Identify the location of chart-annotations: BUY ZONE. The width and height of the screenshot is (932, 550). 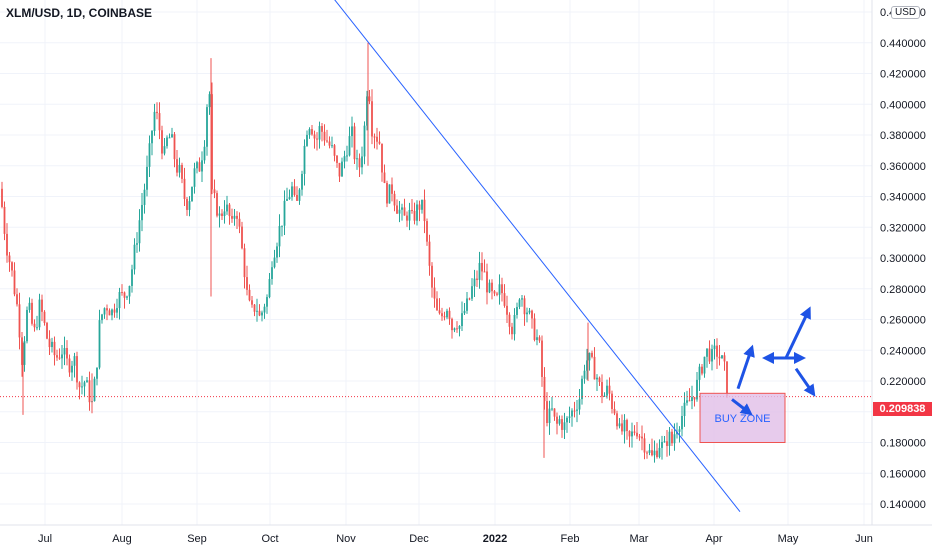
(757, 374).